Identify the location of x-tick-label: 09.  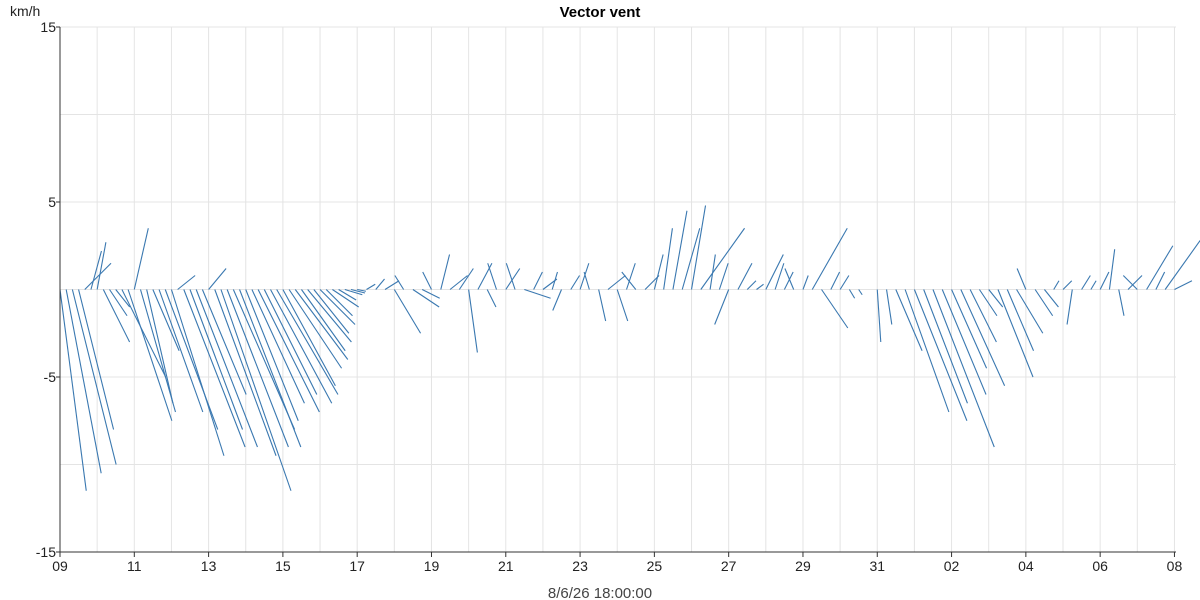
(60, 566).